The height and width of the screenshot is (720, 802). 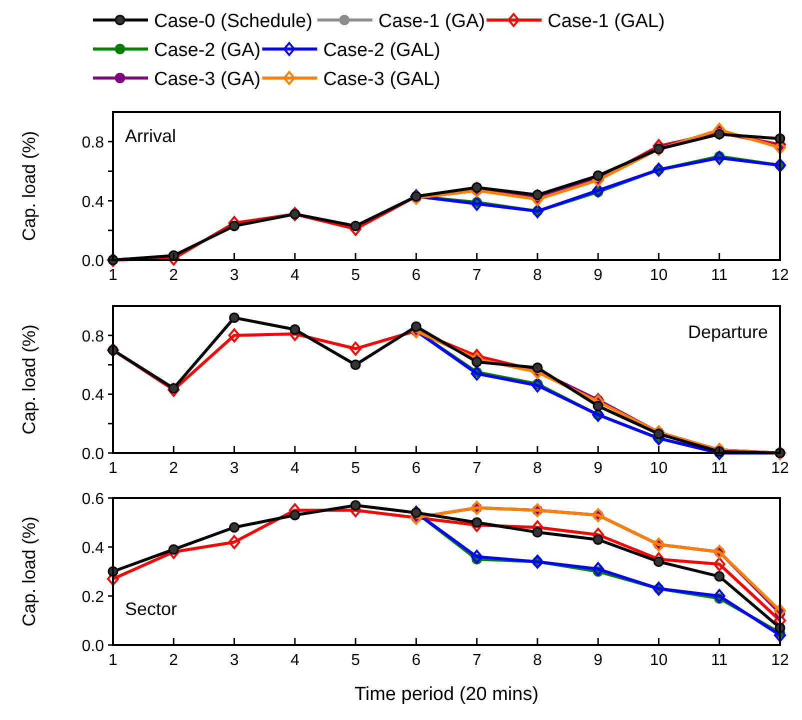 What do you see at coordinates (606, 21) in the screenshot?
I see `legend-label: Case-1 (GAL)` at bounding box center [606, 21].